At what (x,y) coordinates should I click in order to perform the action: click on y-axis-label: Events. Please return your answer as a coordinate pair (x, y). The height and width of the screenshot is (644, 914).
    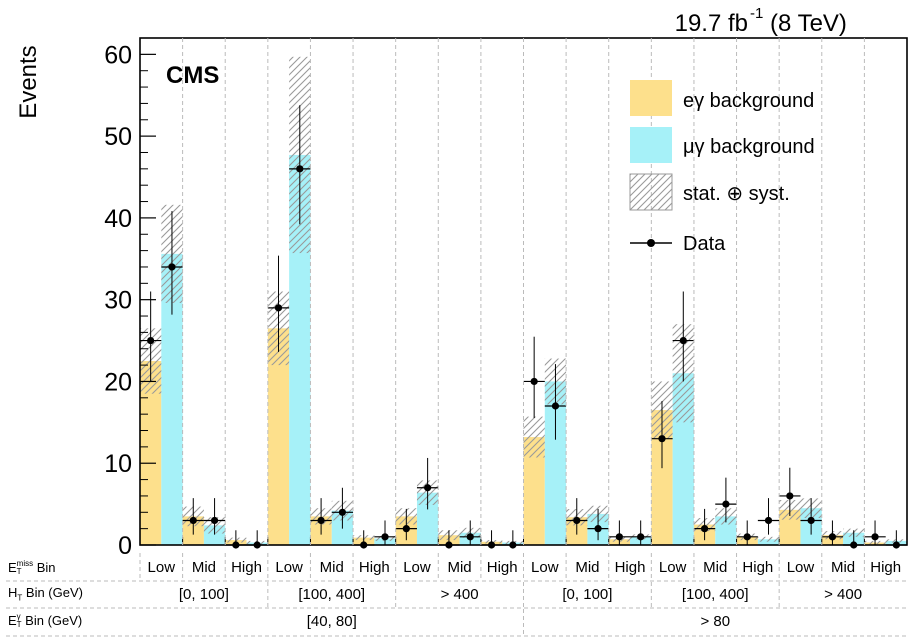
    Looking at the image, I should click on (28, 81).